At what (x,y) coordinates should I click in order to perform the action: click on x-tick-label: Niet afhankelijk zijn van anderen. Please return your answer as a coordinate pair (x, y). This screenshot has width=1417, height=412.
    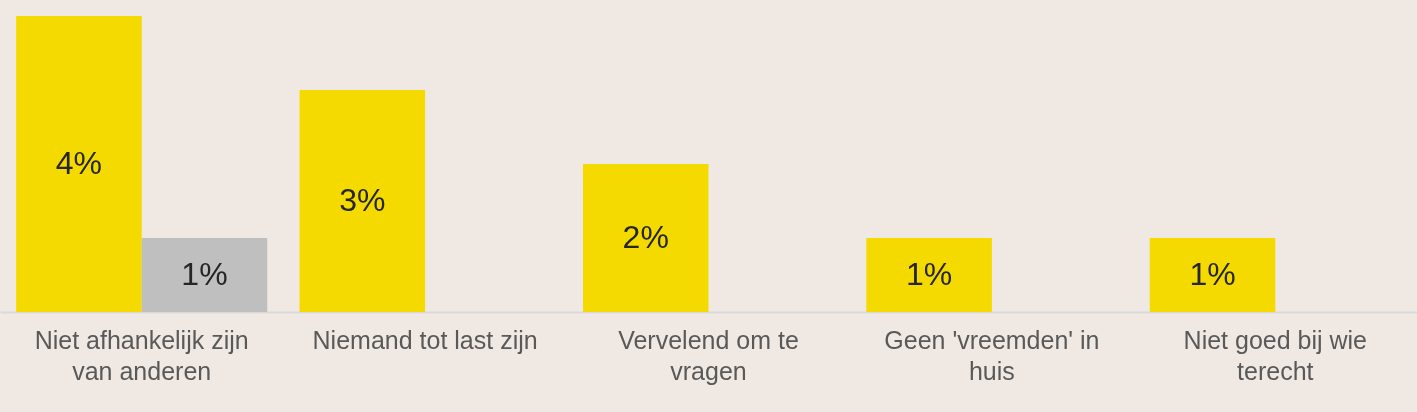
    Looking at the image, I should click on (141, 355).